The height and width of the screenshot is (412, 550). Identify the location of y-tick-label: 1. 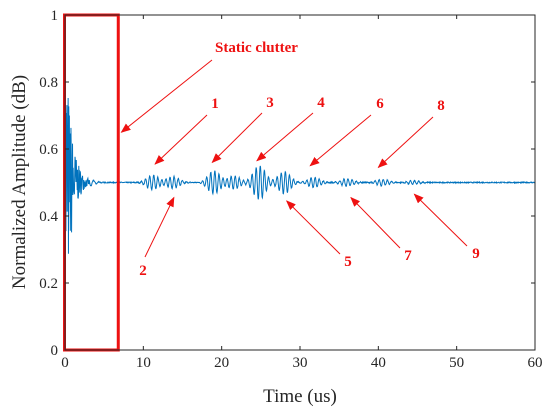
(55, 16).